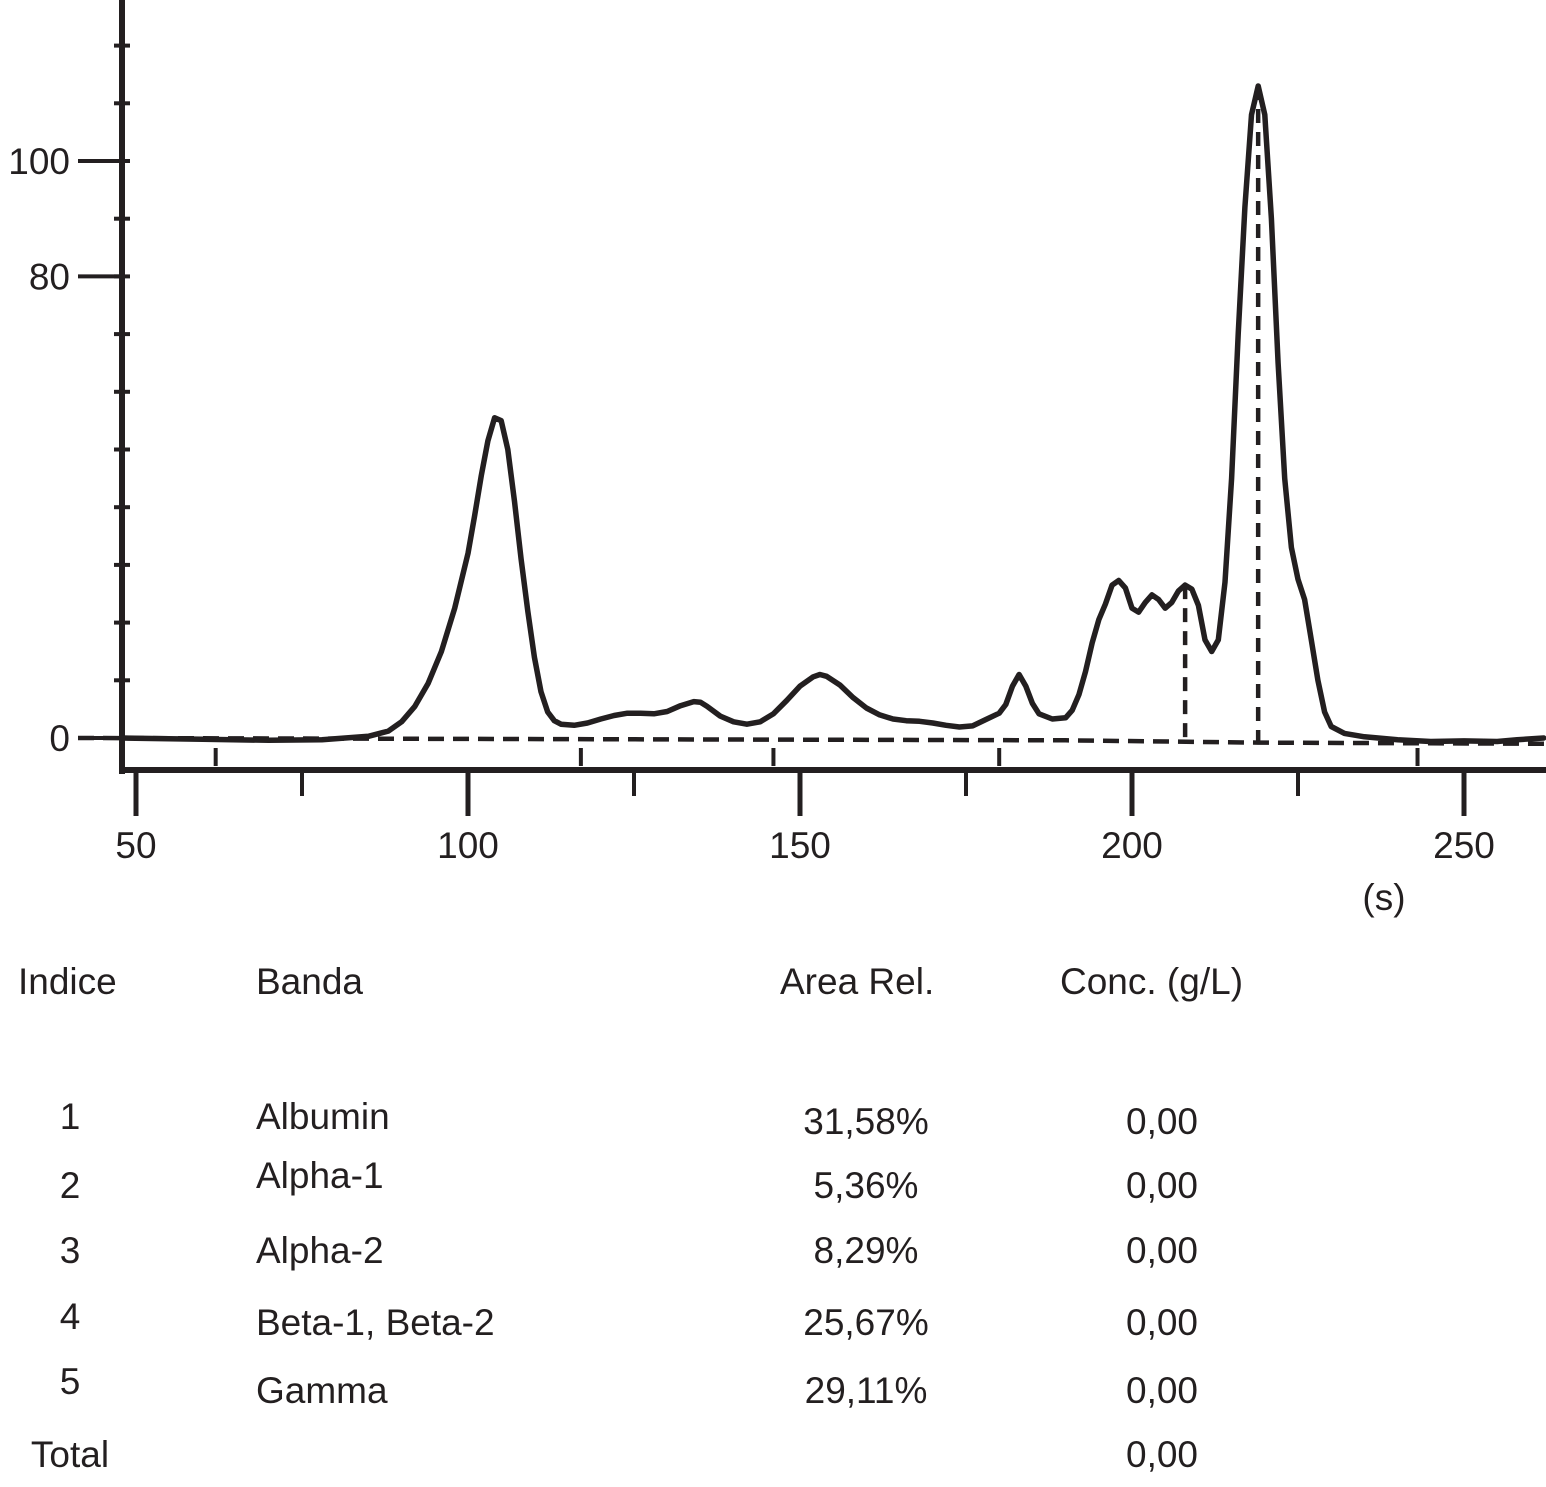 This screenshot has width=1546, height=1487. Describe the element at coordinates (323, 1116) in the screenshot. I see `row-1-band: Albumin` at that location.